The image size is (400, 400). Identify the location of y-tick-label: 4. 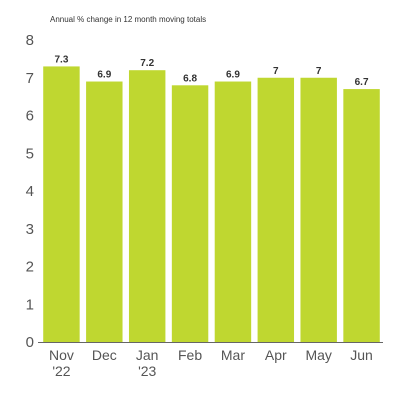
(30, 191).